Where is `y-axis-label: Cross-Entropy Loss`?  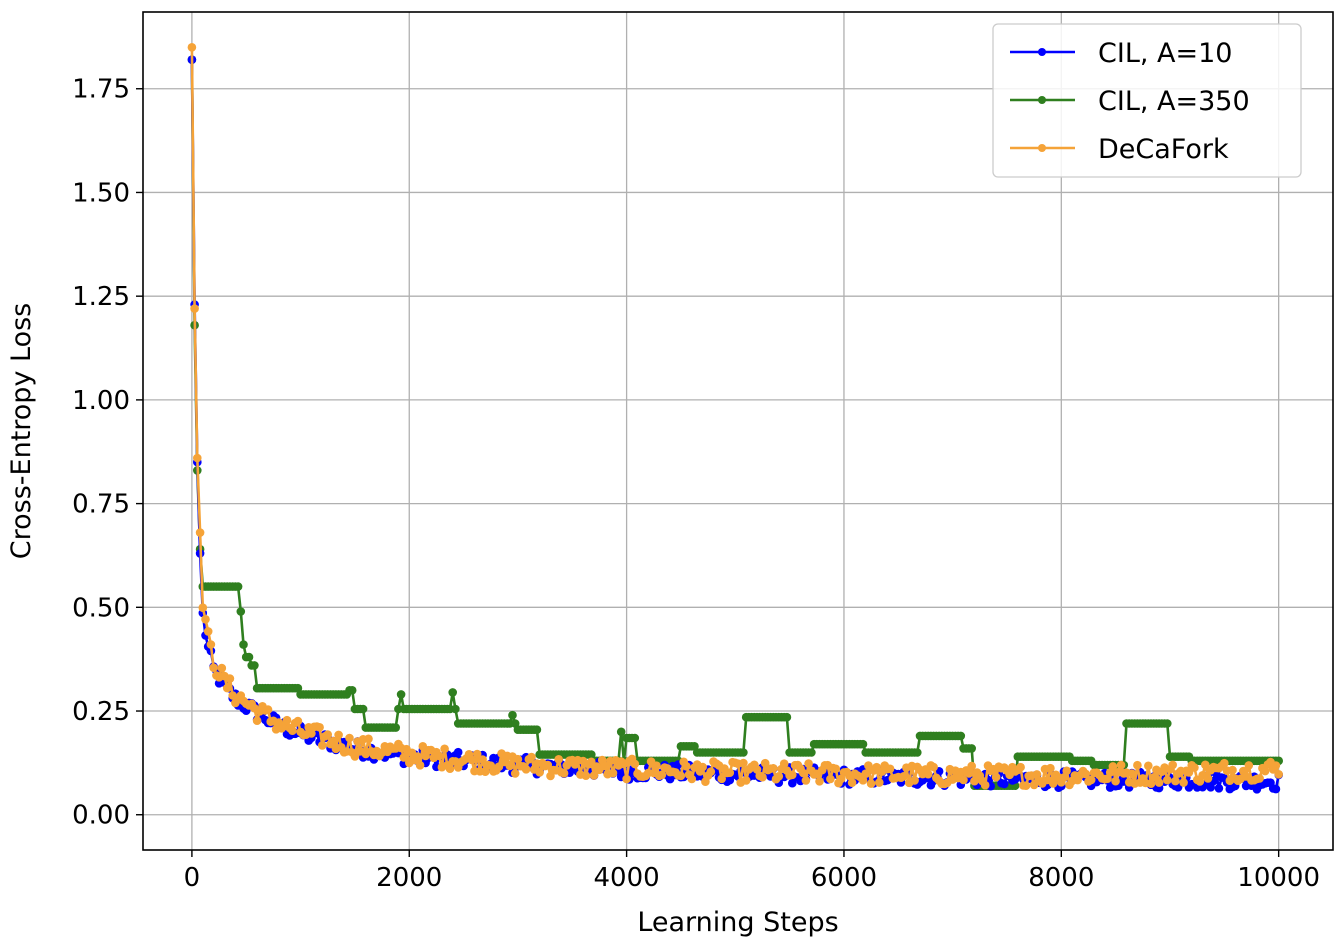
y-axis-label: Cross-Entropy Loss is located at coordinates (21, 431).